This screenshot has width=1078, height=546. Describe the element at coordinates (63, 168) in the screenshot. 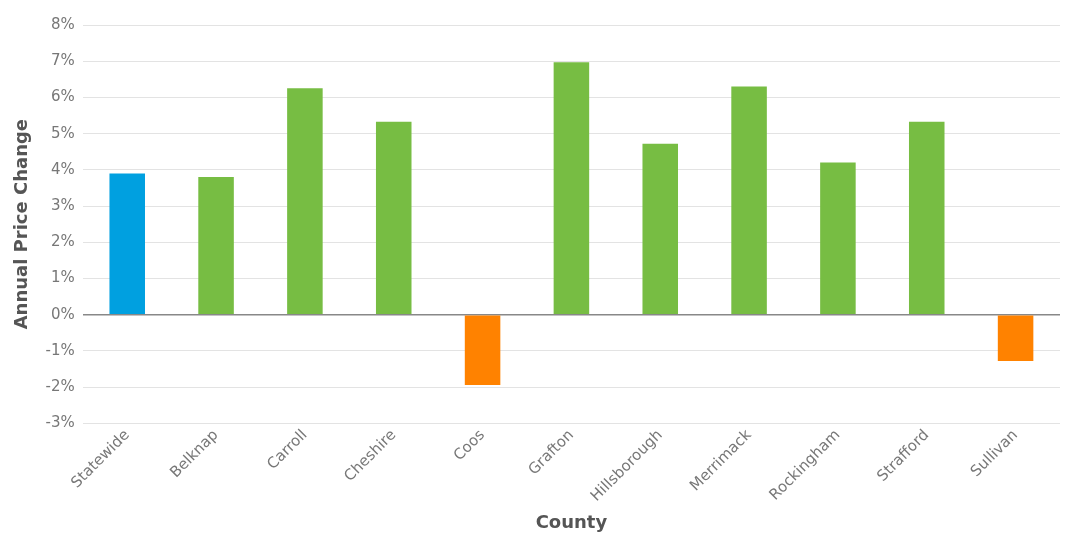

I see `y-tick-label: 4%` at that location.